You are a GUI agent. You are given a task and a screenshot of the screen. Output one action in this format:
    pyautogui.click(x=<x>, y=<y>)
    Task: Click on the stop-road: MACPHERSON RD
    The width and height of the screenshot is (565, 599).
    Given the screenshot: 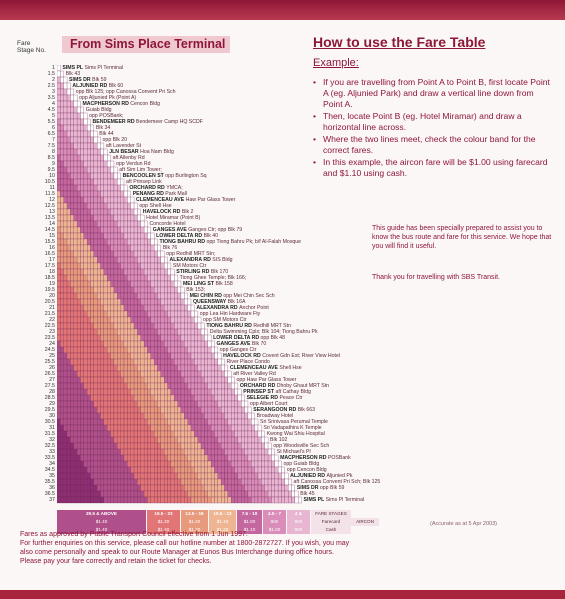 What is the action you would take?
    pyautogui.click(x=106, y=104)
    